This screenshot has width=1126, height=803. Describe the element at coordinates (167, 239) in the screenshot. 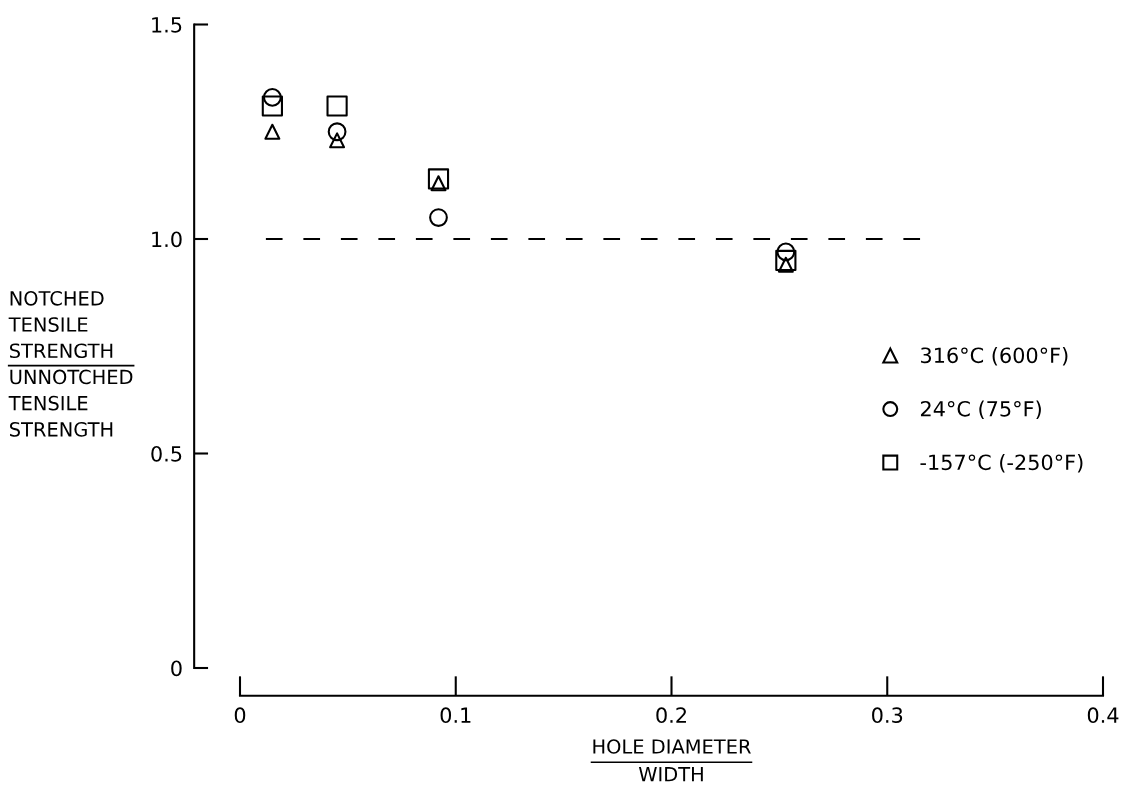

I see `y-tick-label: 1.0` at that location.